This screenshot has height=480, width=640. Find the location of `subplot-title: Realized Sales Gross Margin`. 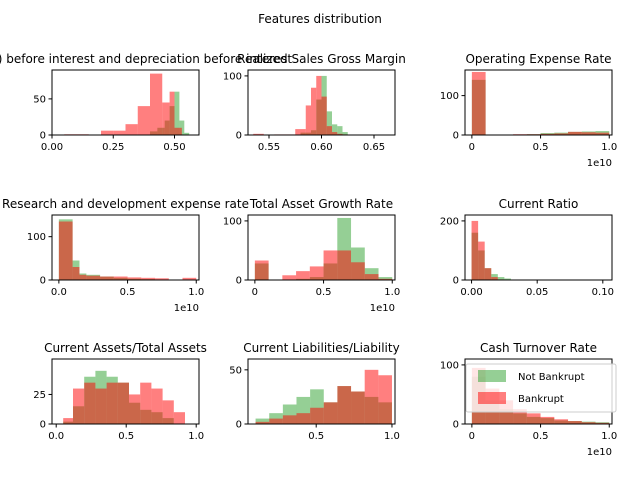

subplot-title: Realized Sales Gross Margin is located at coordinates (321, 59).